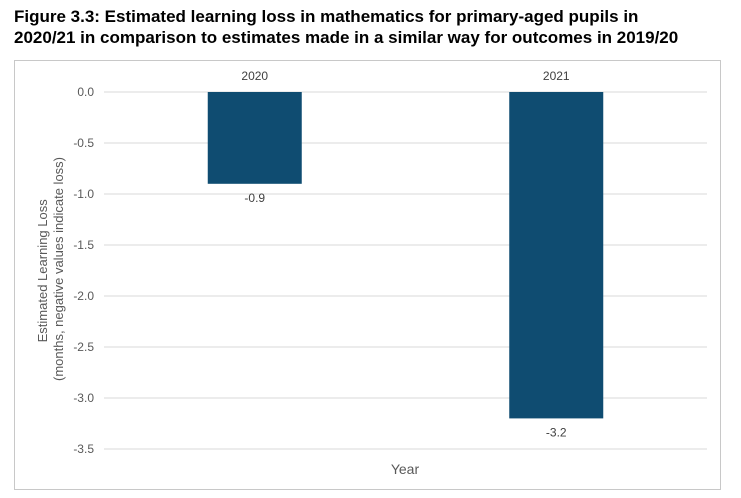 This screenshot has height=498, width=741. I want to click on y-tick-label: -0.5, so click(83, 143).